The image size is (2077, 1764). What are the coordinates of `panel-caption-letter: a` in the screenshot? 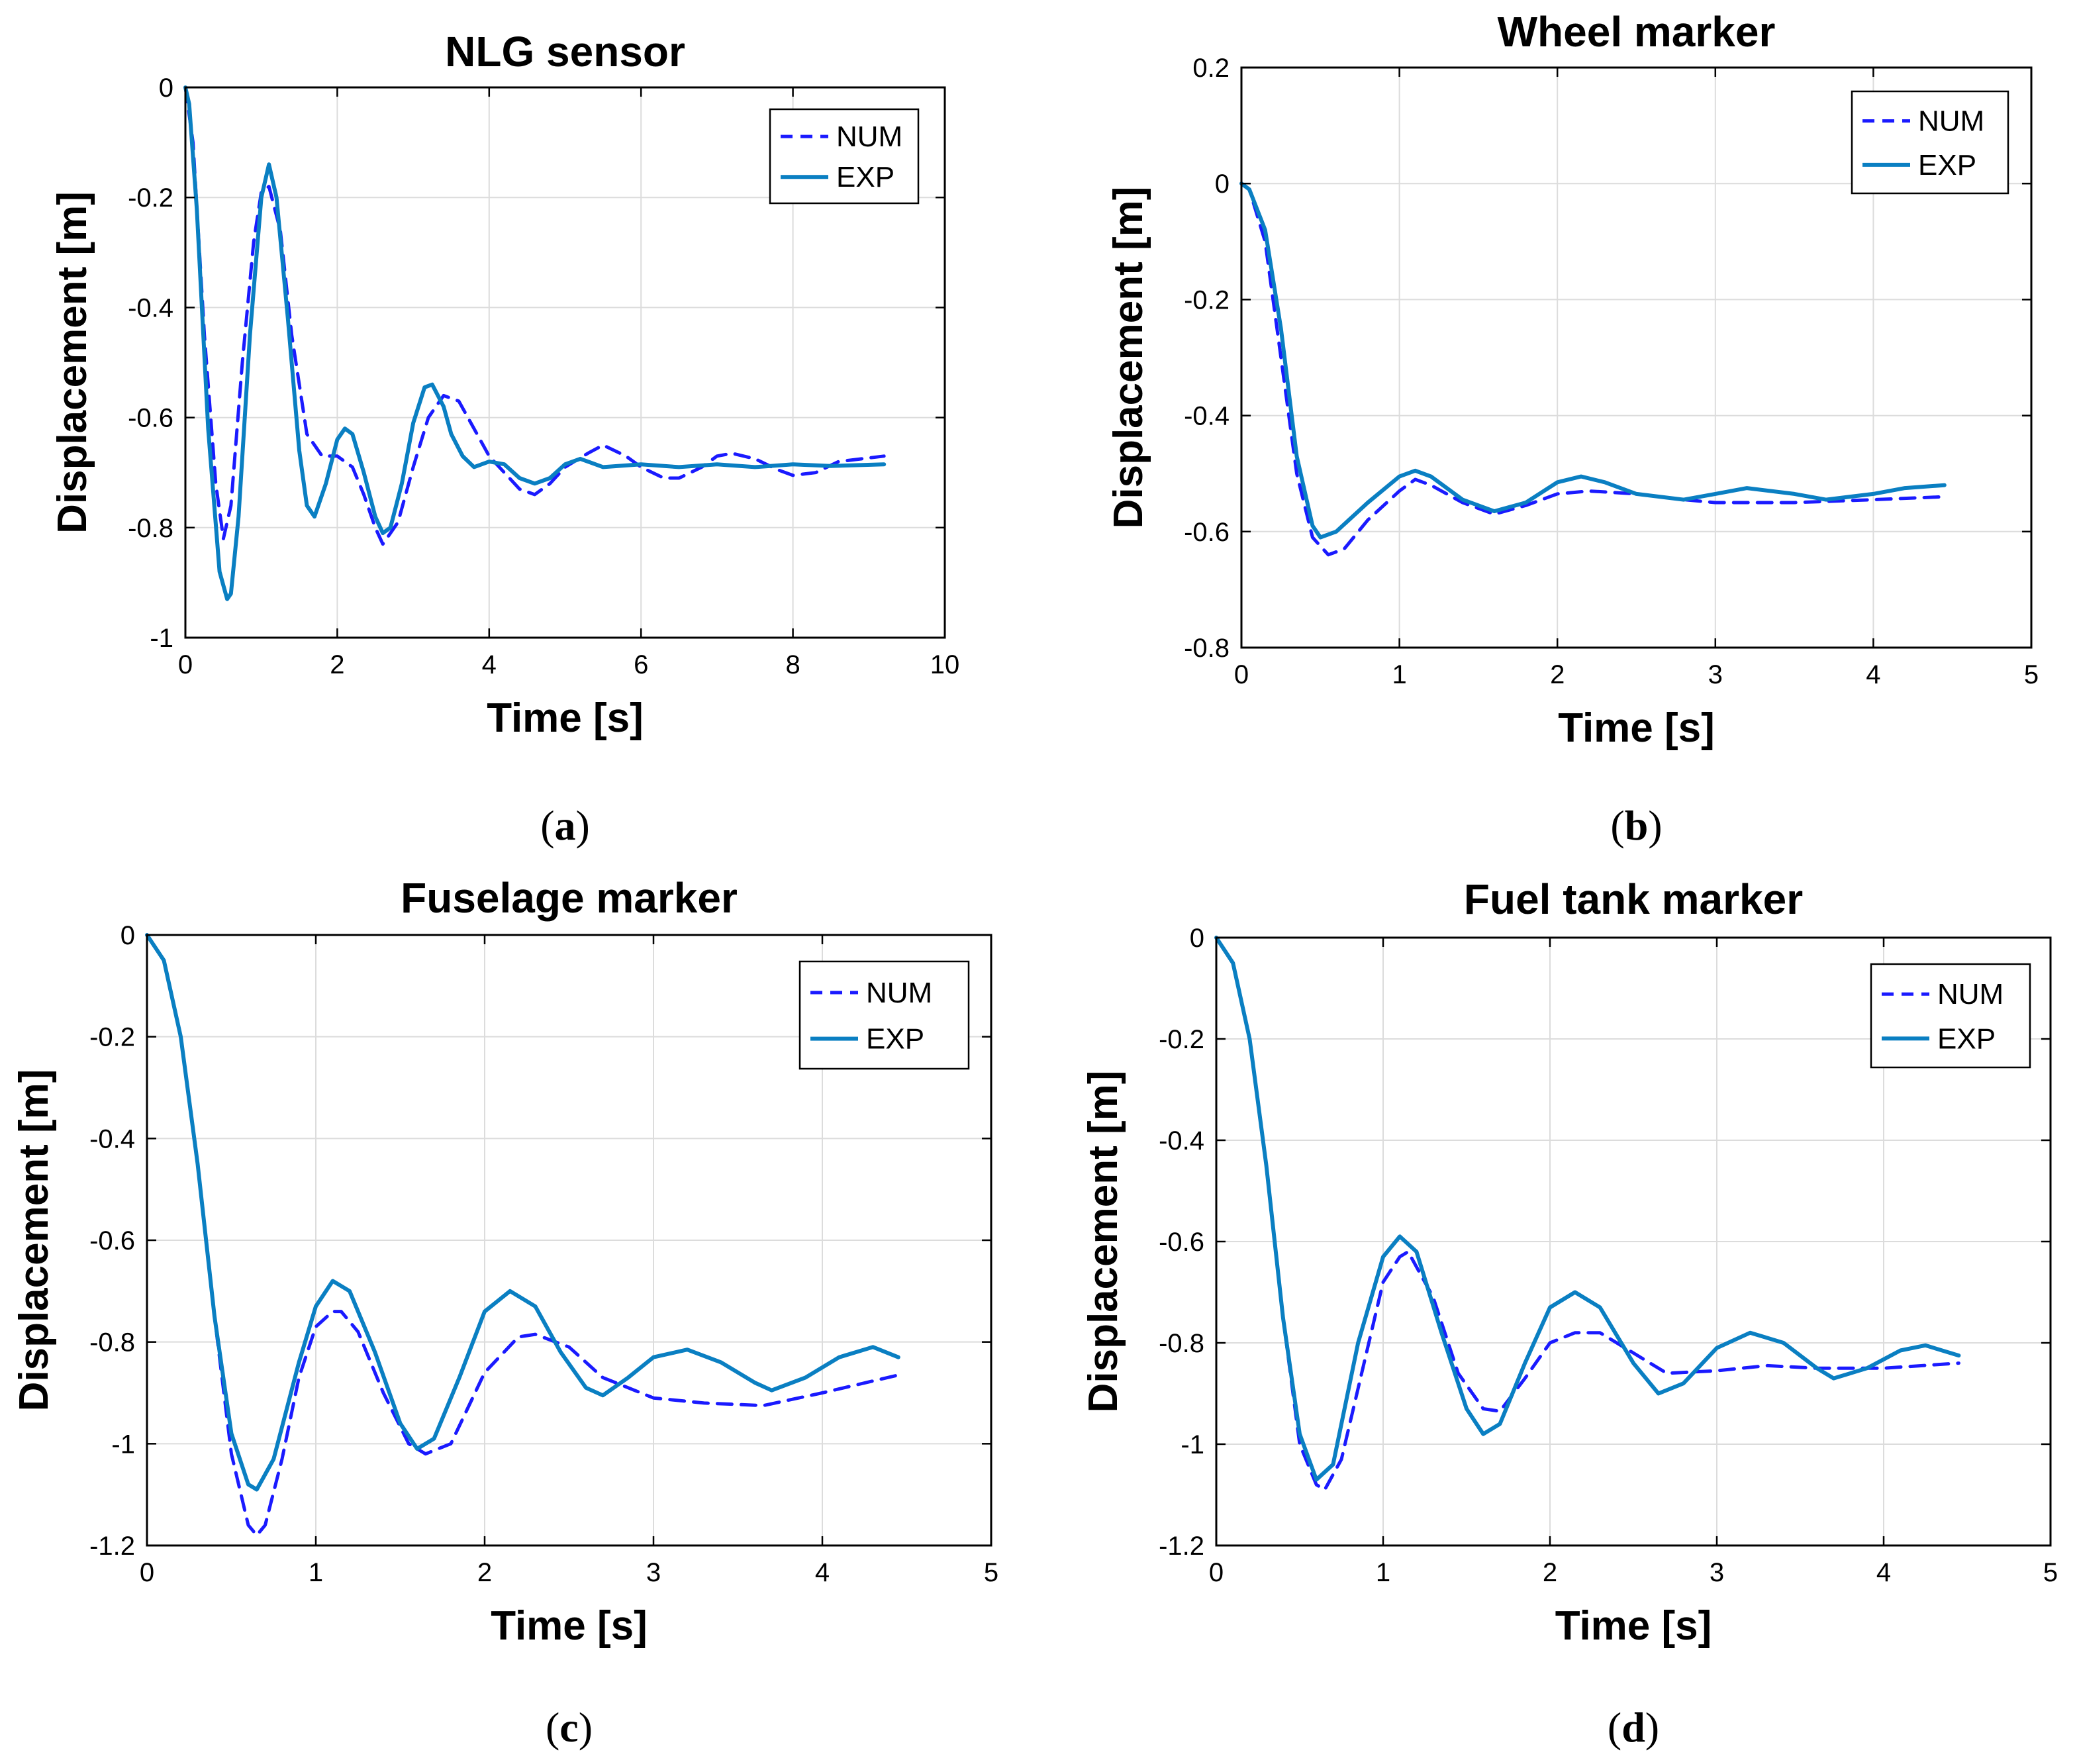 It's located at (566, 825).